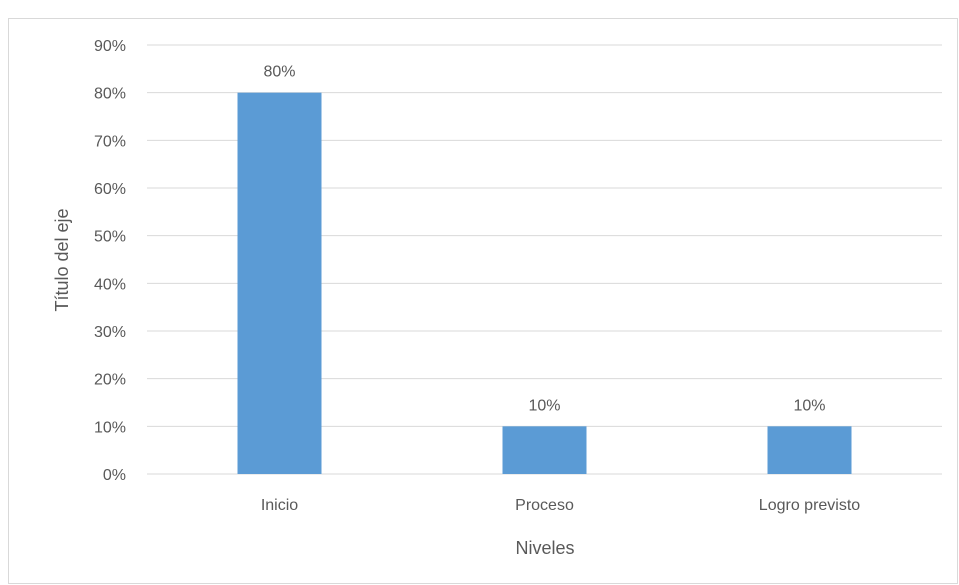 This screenshot has height=585, width=959. What do you see at coordinates (110, 189) in the screenshot?
I see `y-tick-label: 60%` at bounding box center [110, 189].